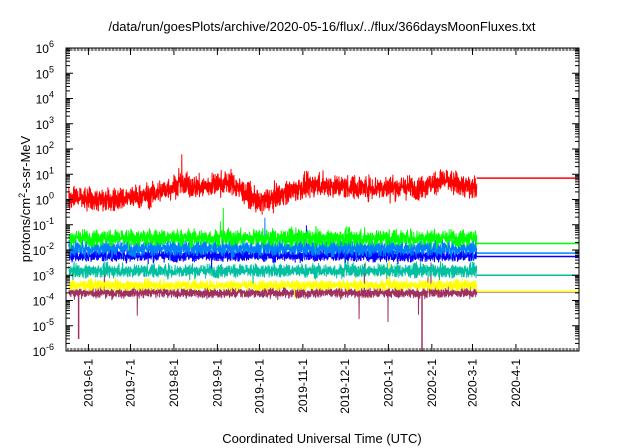  I want to click on y-tick-label: 10², so click(45, 148).